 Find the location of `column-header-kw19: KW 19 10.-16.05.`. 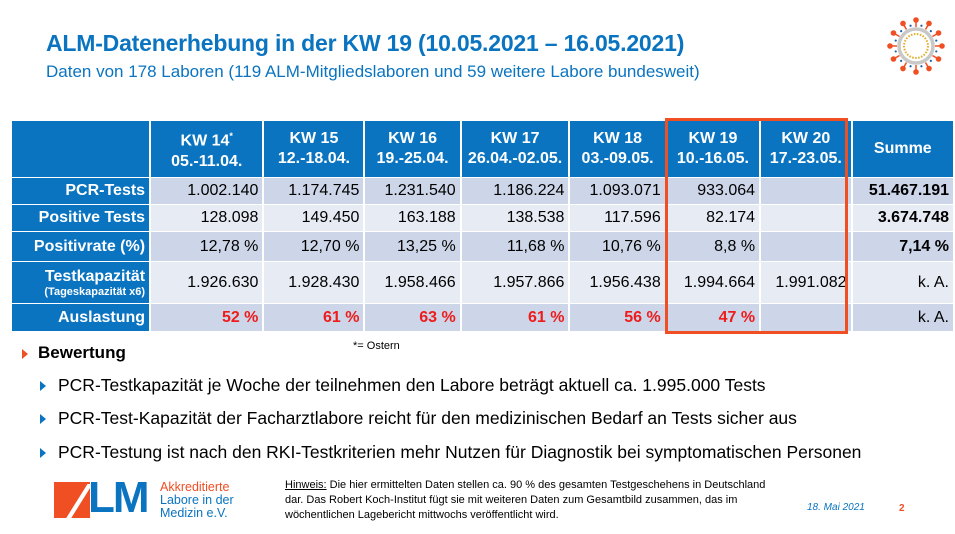

column-header-kw19: KW 19 10.-16.05. is located at coordinates (713, 149).